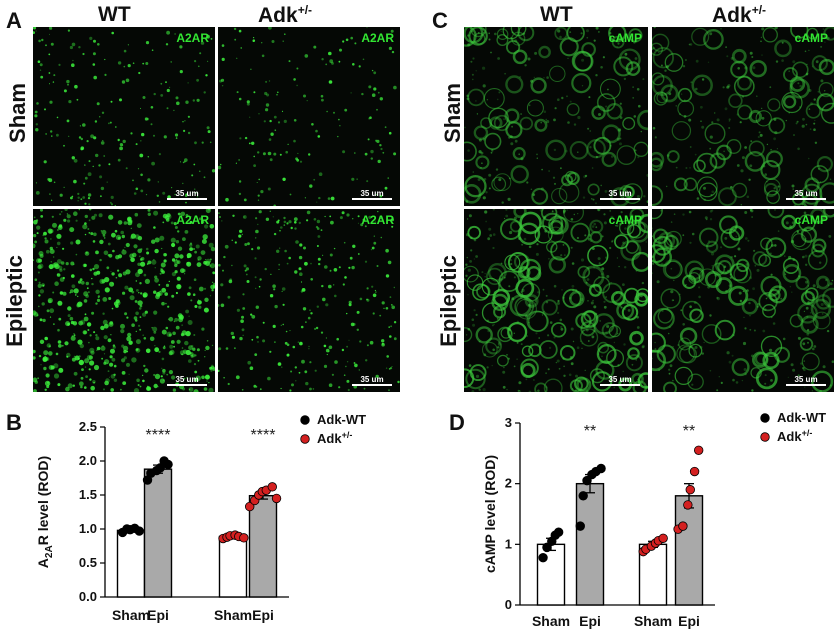 The height and width of the screenshot is (636, 837). Describe the element at coordinates (440, 20) in the screenshot. I see `panel-letter-c: C` at that location.